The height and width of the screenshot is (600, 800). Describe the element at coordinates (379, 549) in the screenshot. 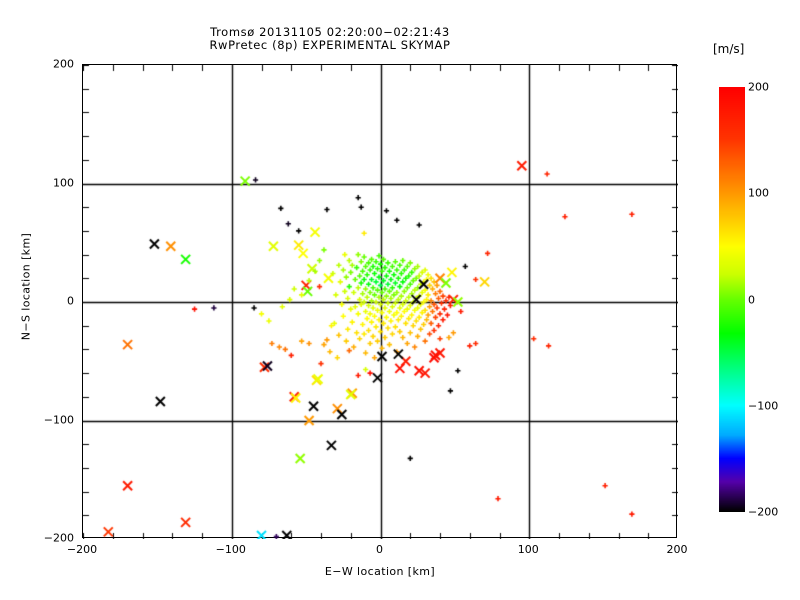

I see `x-tick-0: 0` at that location.